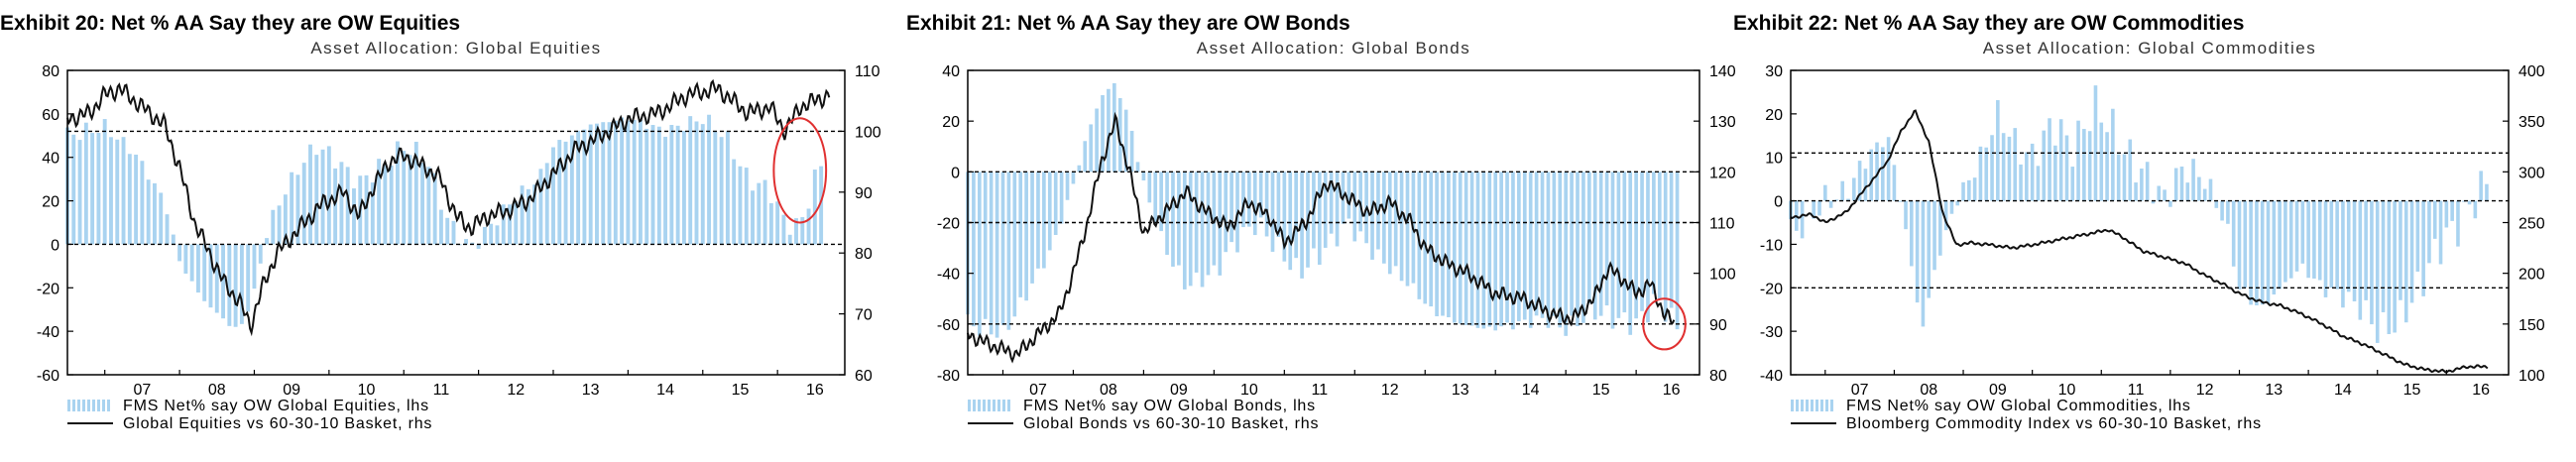 This screenshot has width=2576, height=462. I want to click on x-tick-label: 13, so click(1461, 390).